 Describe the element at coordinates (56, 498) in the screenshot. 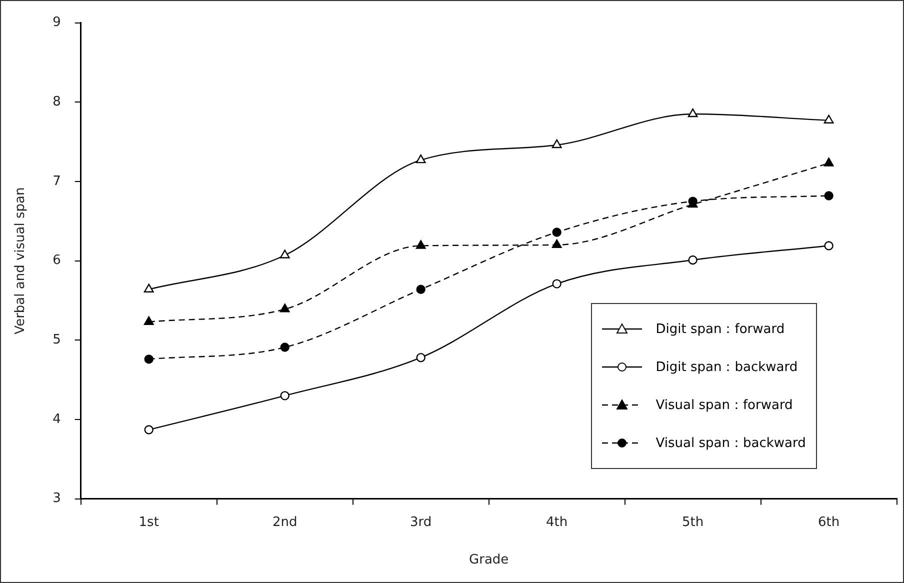

I see `y-tick-label: 3` at that location.